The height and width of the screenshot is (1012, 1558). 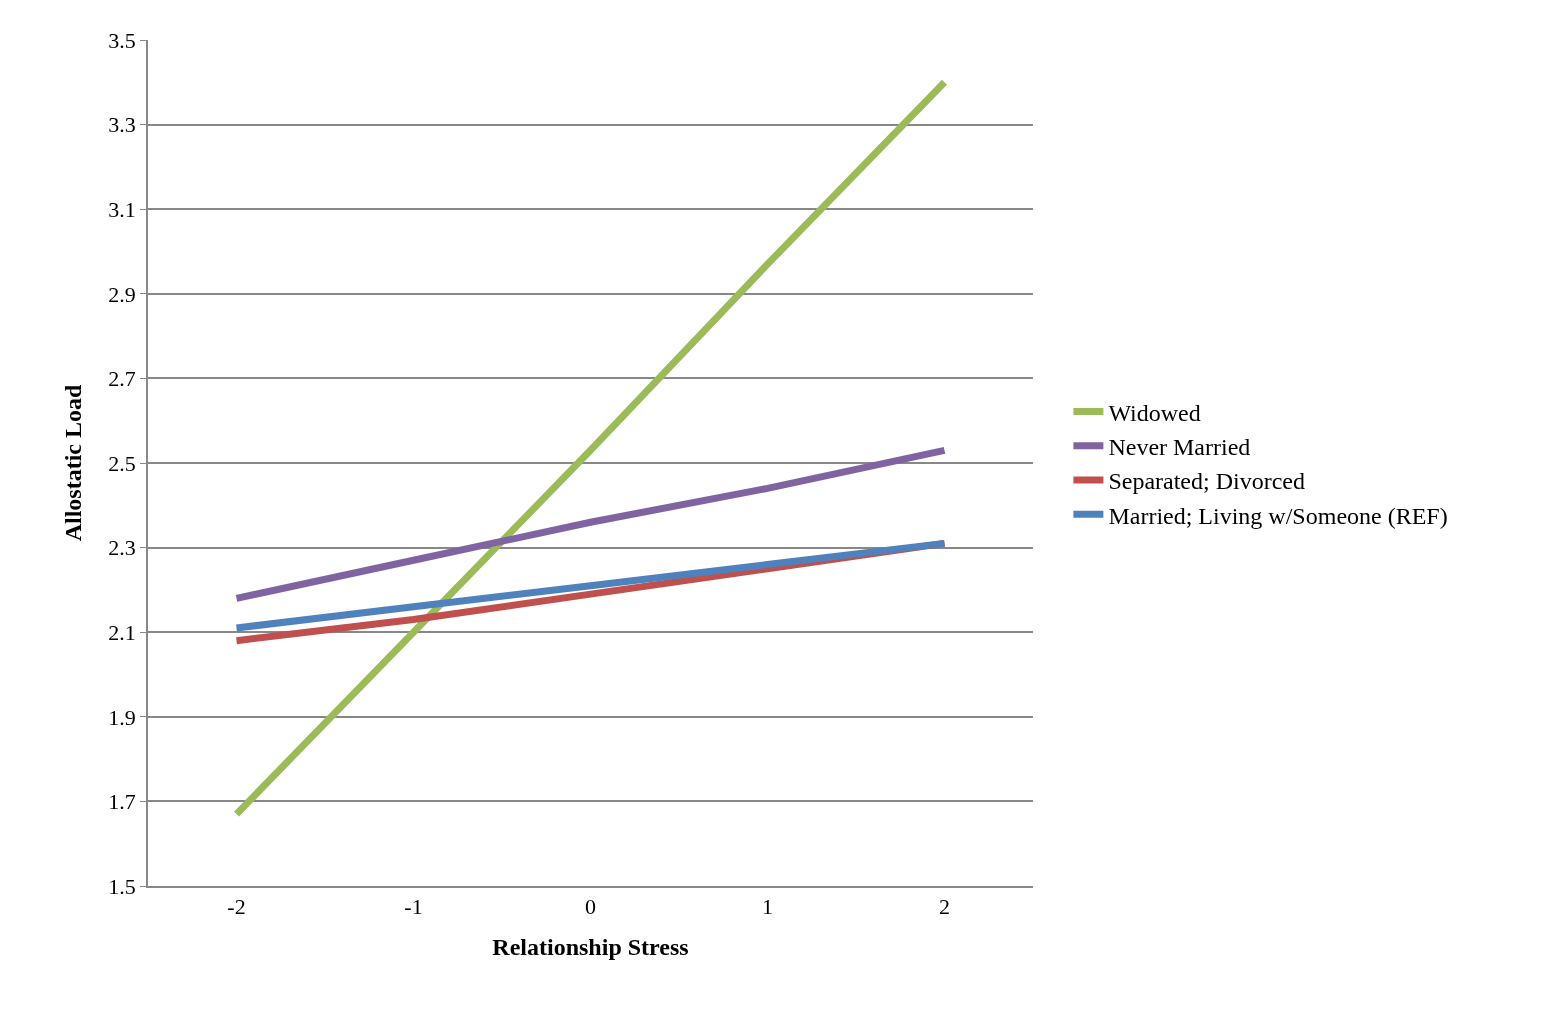 What do you see at coordinates (122, 294) in the screenshot?
I see `y-tick-label: 2.9` at bounding box center [122, 294].